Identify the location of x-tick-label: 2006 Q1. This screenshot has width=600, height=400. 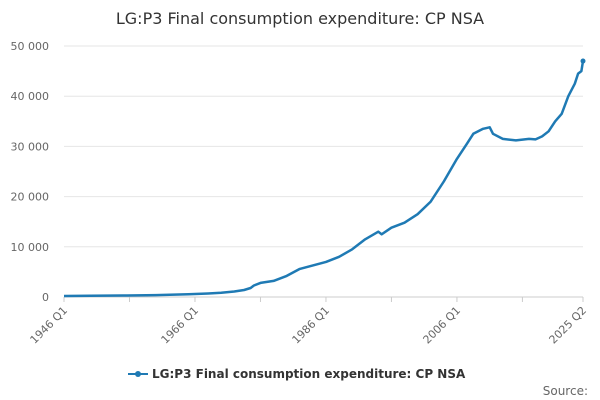
(442, 325).